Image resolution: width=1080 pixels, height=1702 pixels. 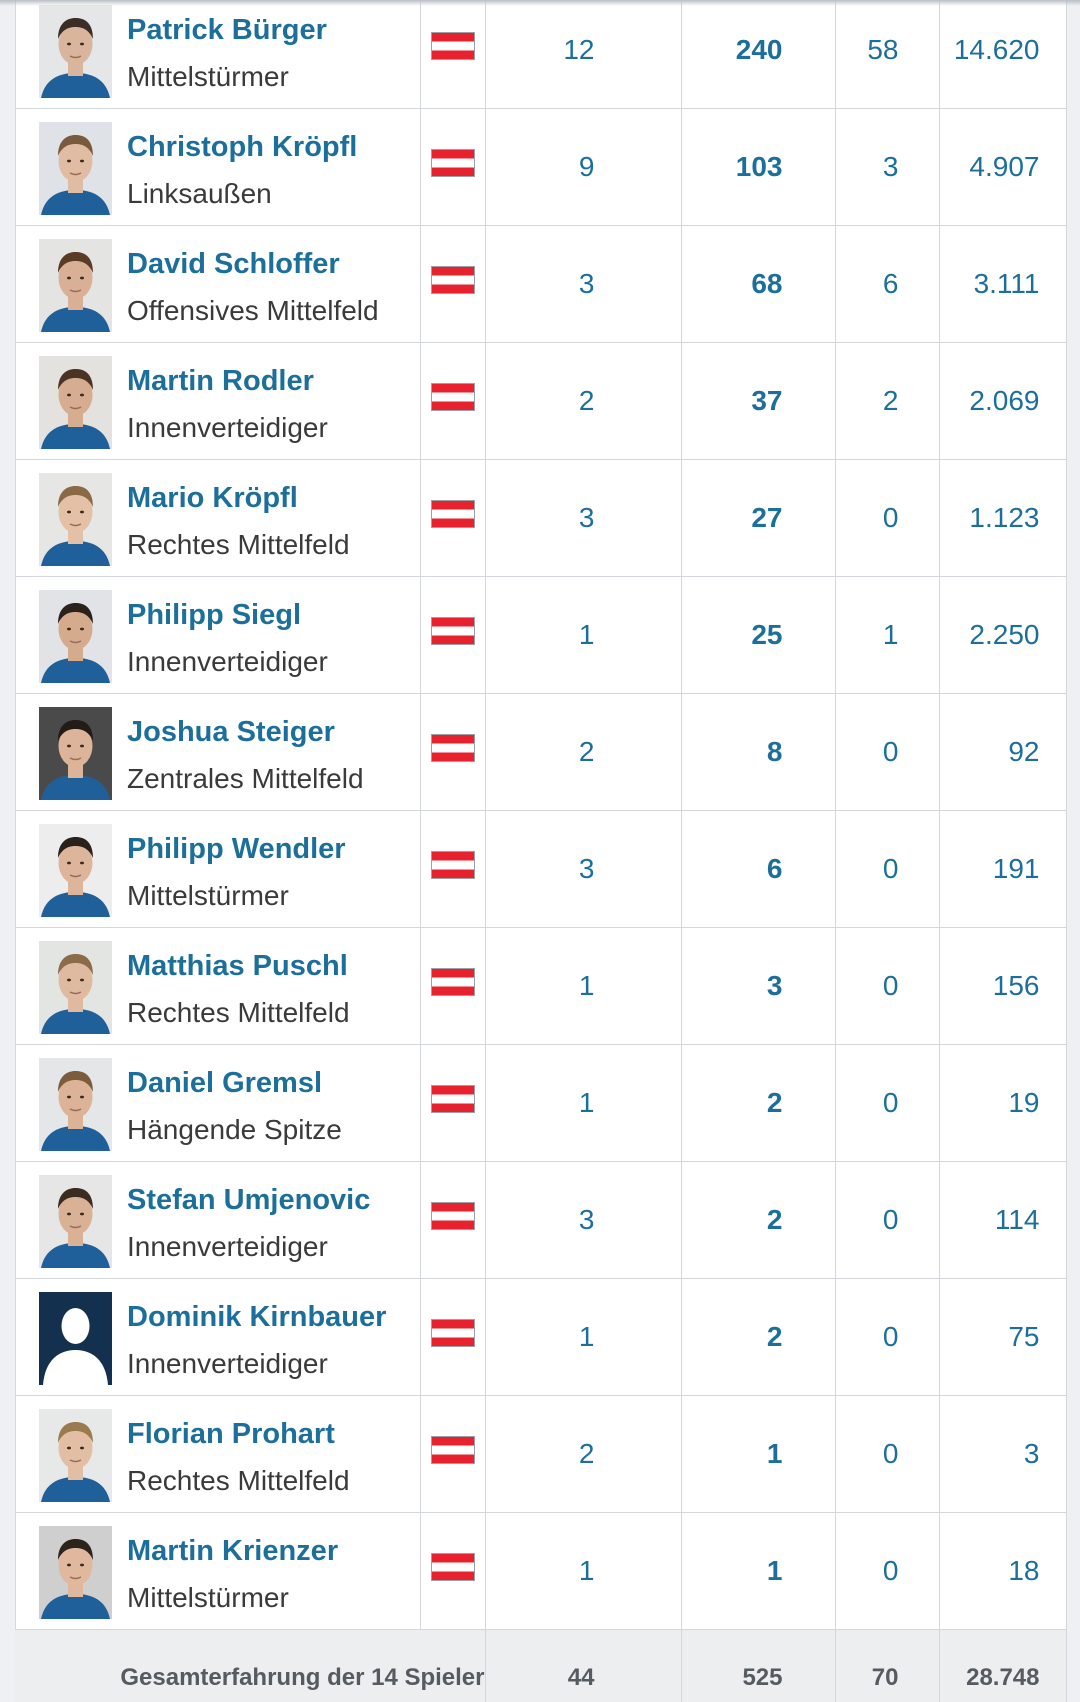 I want to click on minutes-value: 2.069, so click(x=1003, y=401).